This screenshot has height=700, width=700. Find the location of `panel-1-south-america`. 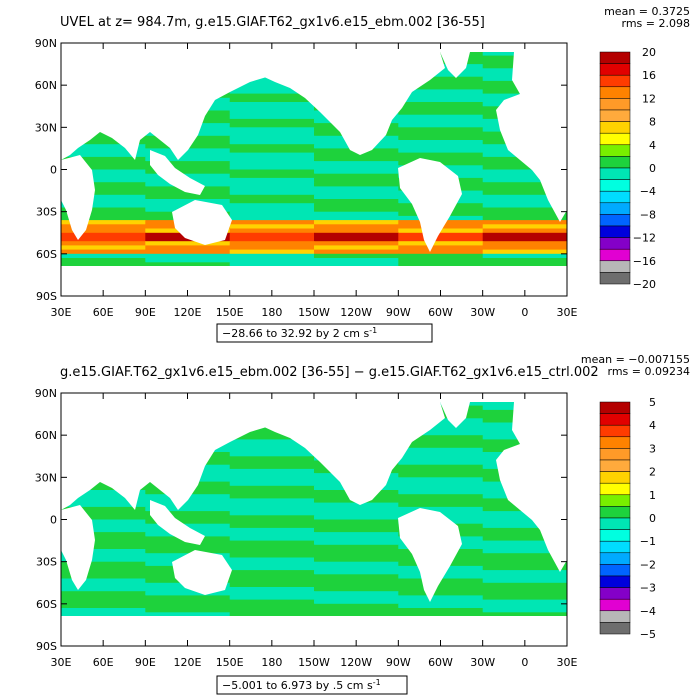

panel-1-south-america is located at coordinates (430, 205).